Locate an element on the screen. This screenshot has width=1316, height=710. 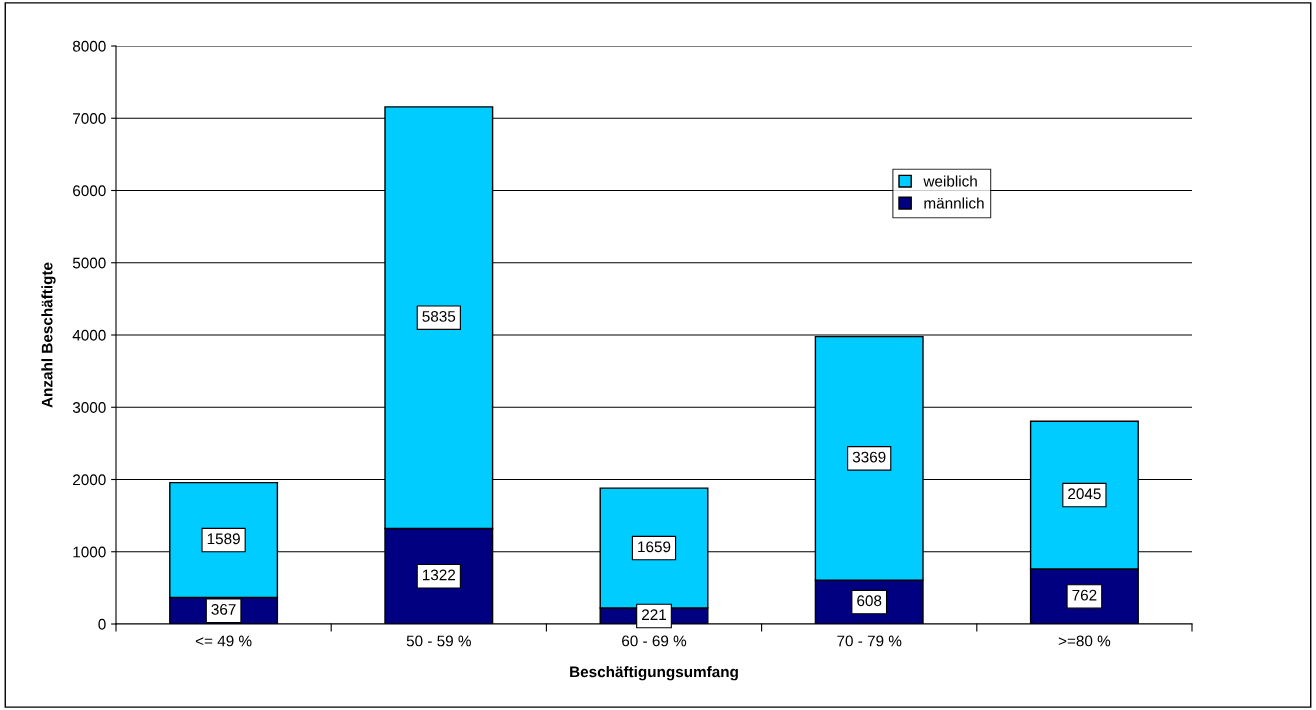
x-tick-label: <= 49 % is located at coordinates (223, 641).